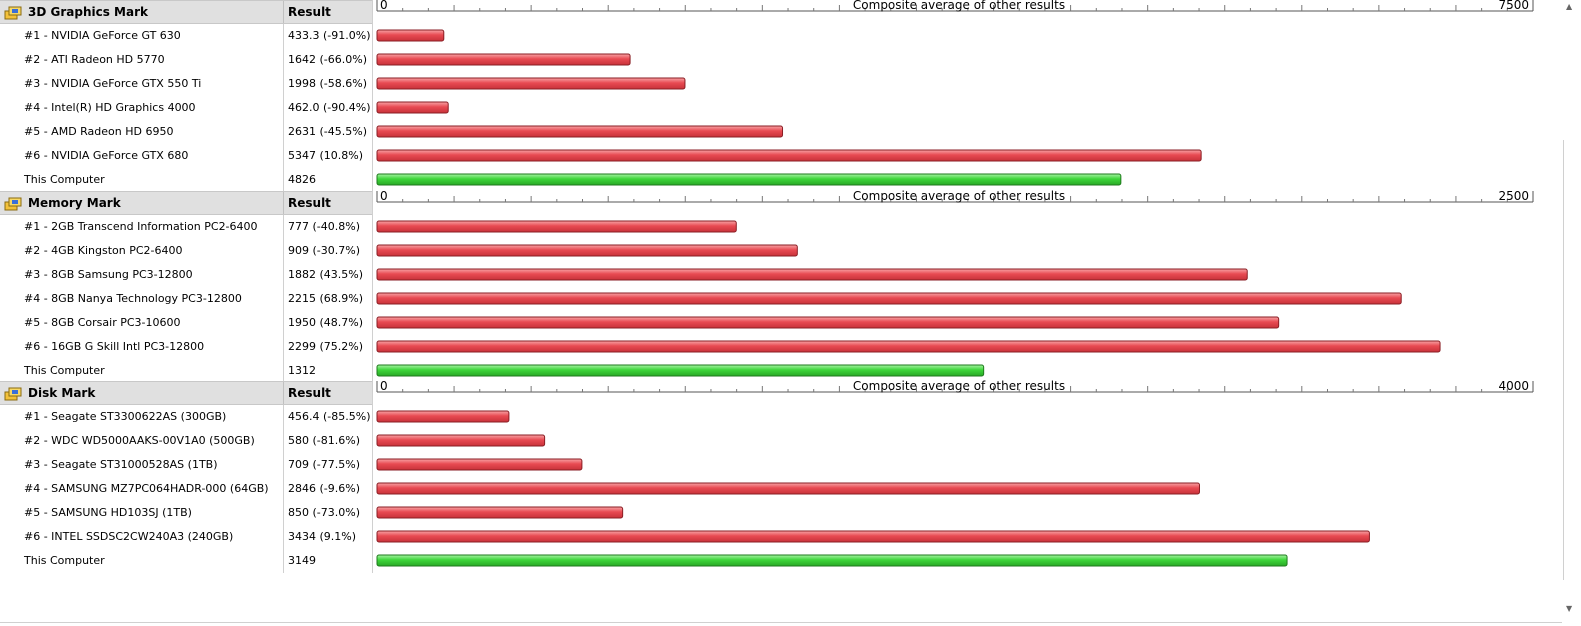  What do you see at coordinates (1569, 6) in the screenshot?
I see `scroll-up-arrow-icon: ▲` at bounding box center [1569, 6].